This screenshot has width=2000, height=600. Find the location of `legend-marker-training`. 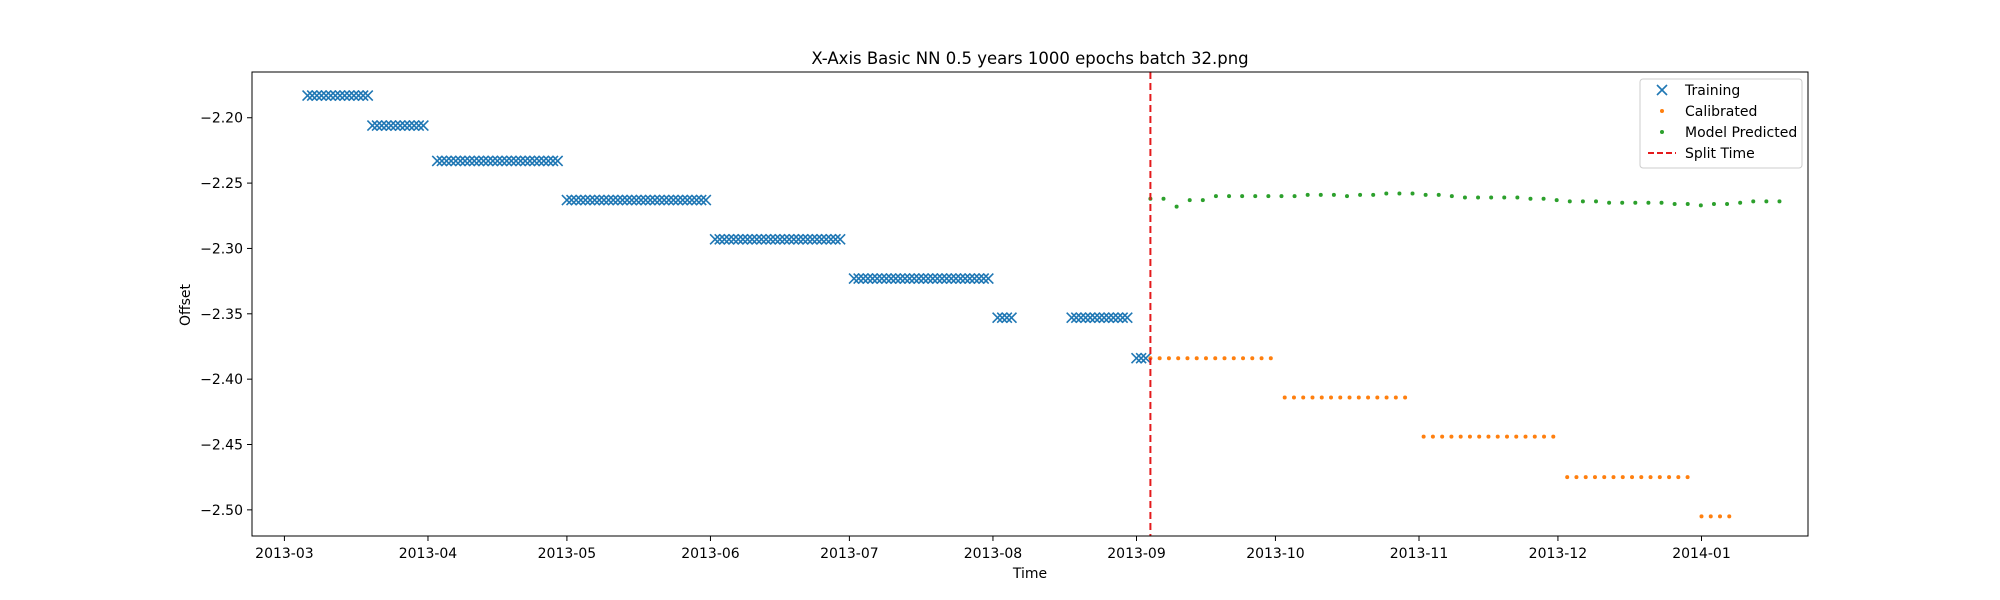

legend-marker-training is located at coordinates (1662, 90).